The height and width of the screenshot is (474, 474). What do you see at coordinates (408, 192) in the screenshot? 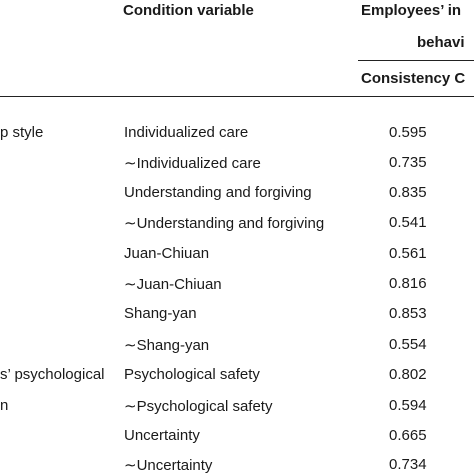
I see `consistency-cell: 0.835` at bounding box center [408, 192].